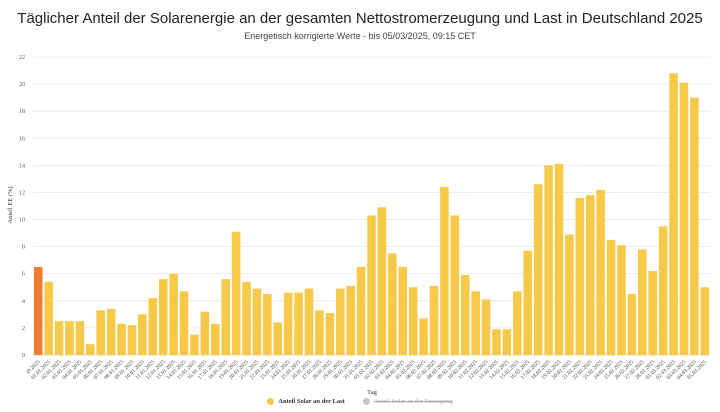  Describe the element at coordinates (311, 401) in the screenshot. I see `legend-label-solar-last: Anteil Solar an der Last` at that location.